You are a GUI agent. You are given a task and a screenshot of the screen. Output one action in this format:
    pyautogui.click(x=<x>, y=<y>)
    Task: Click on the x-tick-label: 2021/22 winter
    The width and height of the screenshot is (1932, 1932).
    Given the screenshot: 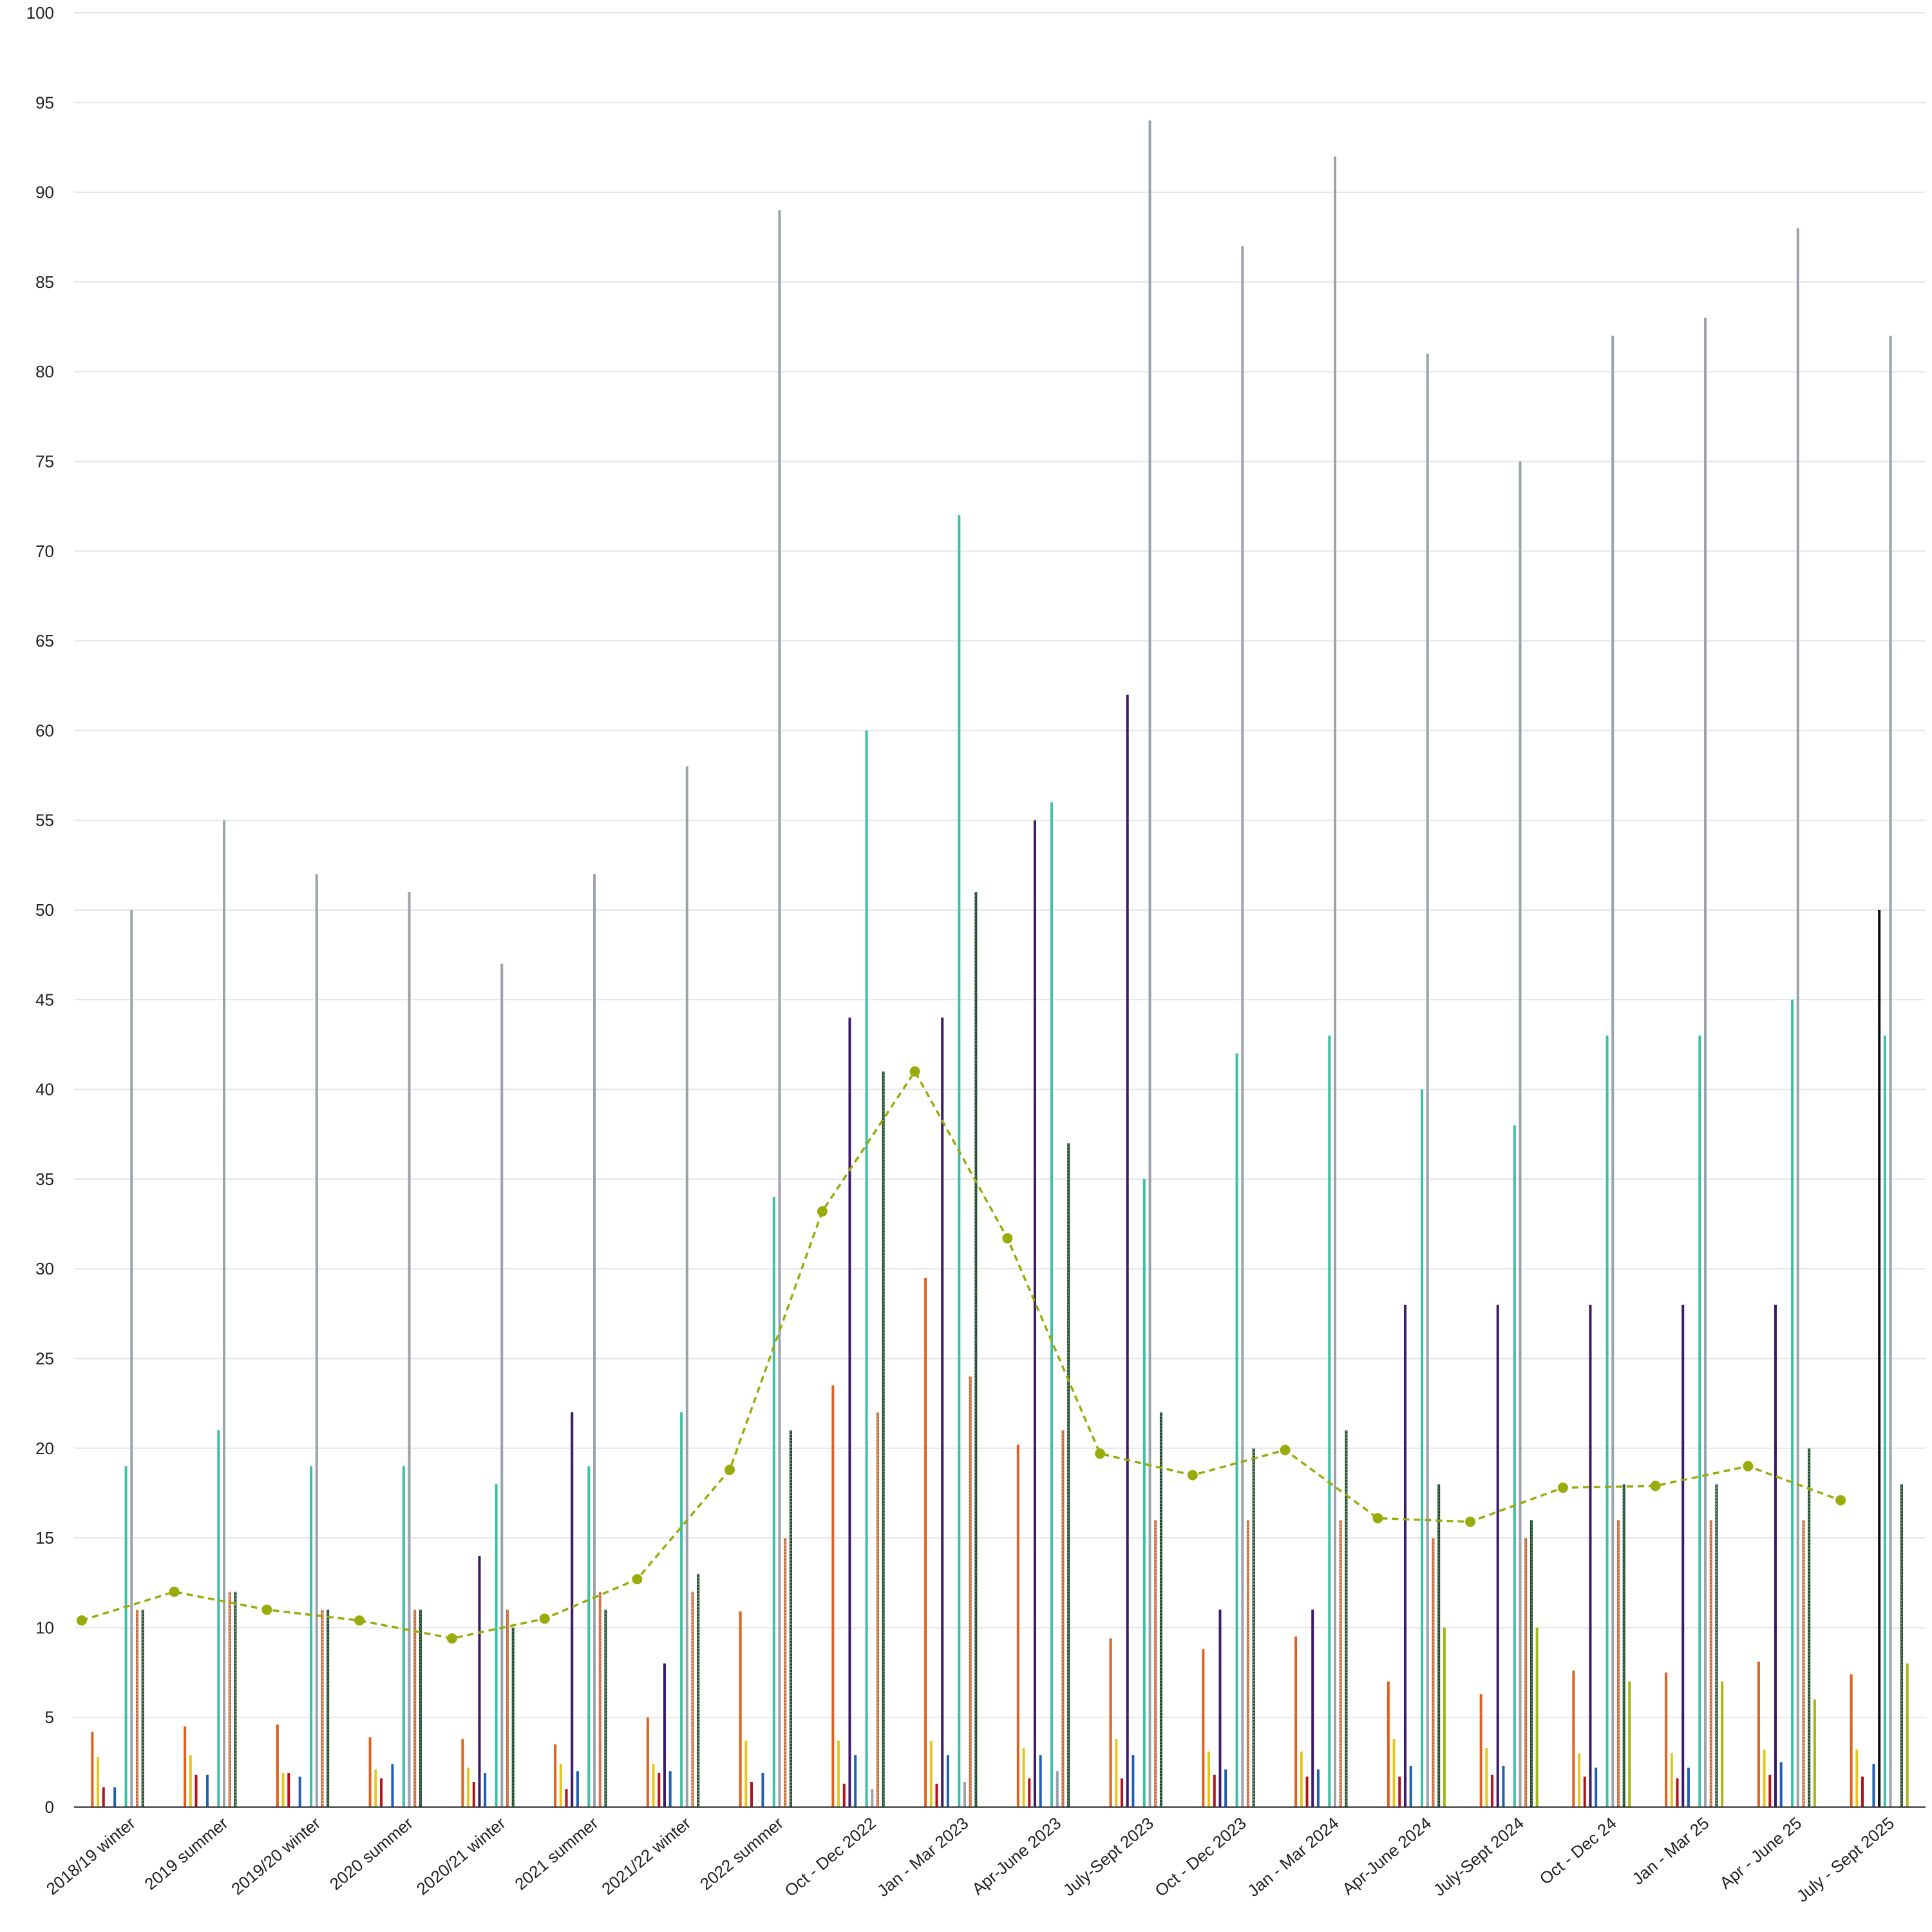 What is the action you would take?
    pyautogui.click(x=646, y=1856)
    